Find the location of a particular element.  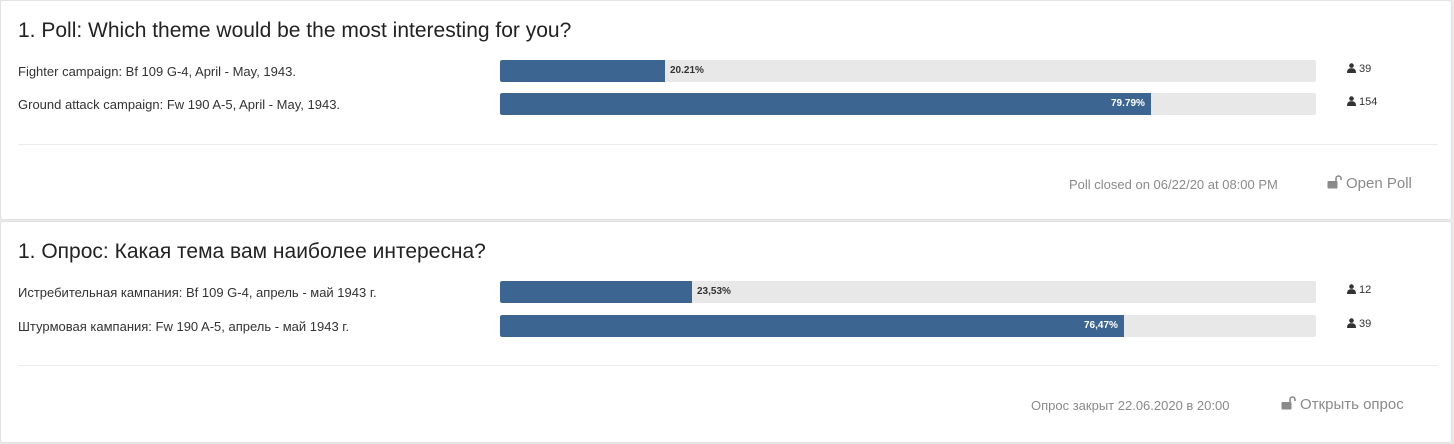

open-poll-button: Open Poll is located at coordinates (1369, 183).